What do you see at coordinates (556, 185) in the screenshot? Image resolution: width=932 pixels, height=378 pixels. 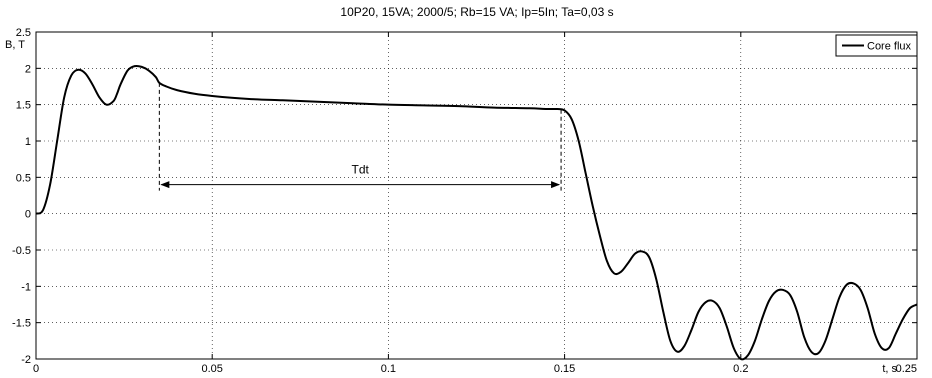 I see `tdt-arrowhead-right` at bounding box center [556, 185].